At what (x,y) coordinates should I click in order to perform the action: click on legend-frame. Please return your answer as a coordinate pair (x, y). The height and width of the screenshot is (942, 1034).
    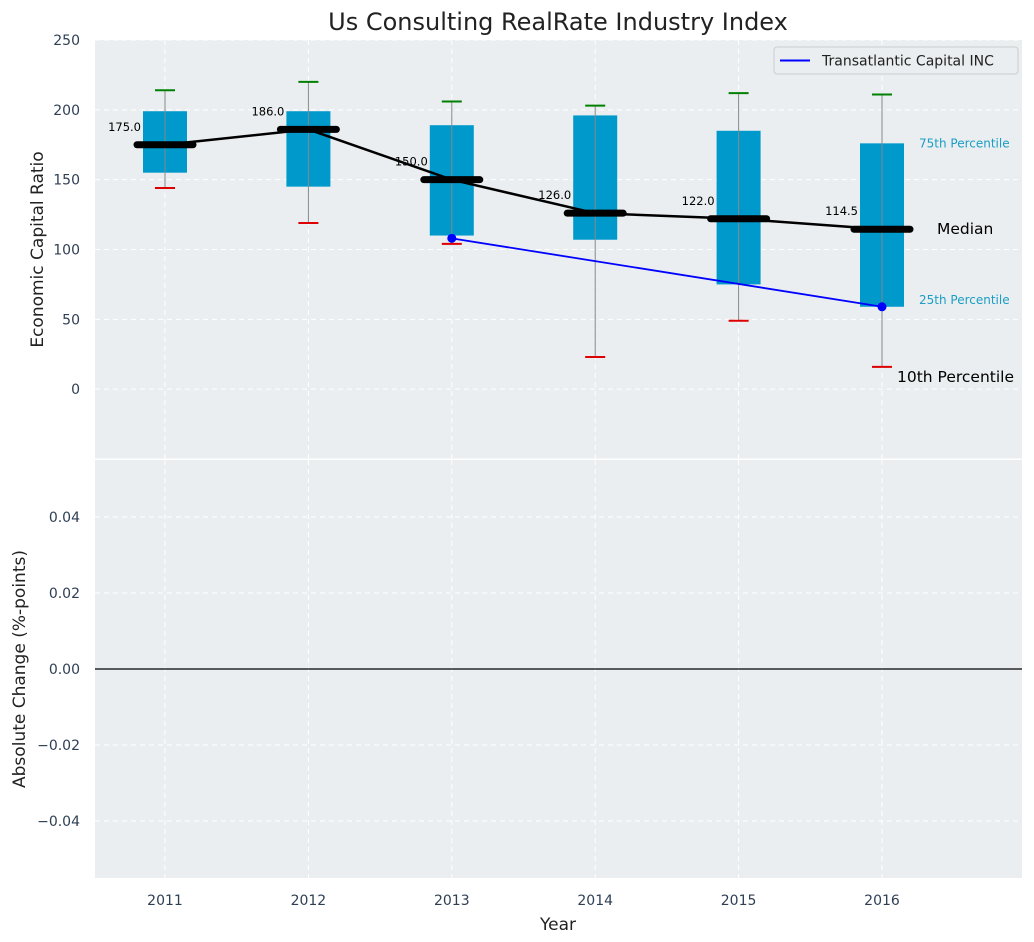
    Looking at the image, I should click on (896, 60).